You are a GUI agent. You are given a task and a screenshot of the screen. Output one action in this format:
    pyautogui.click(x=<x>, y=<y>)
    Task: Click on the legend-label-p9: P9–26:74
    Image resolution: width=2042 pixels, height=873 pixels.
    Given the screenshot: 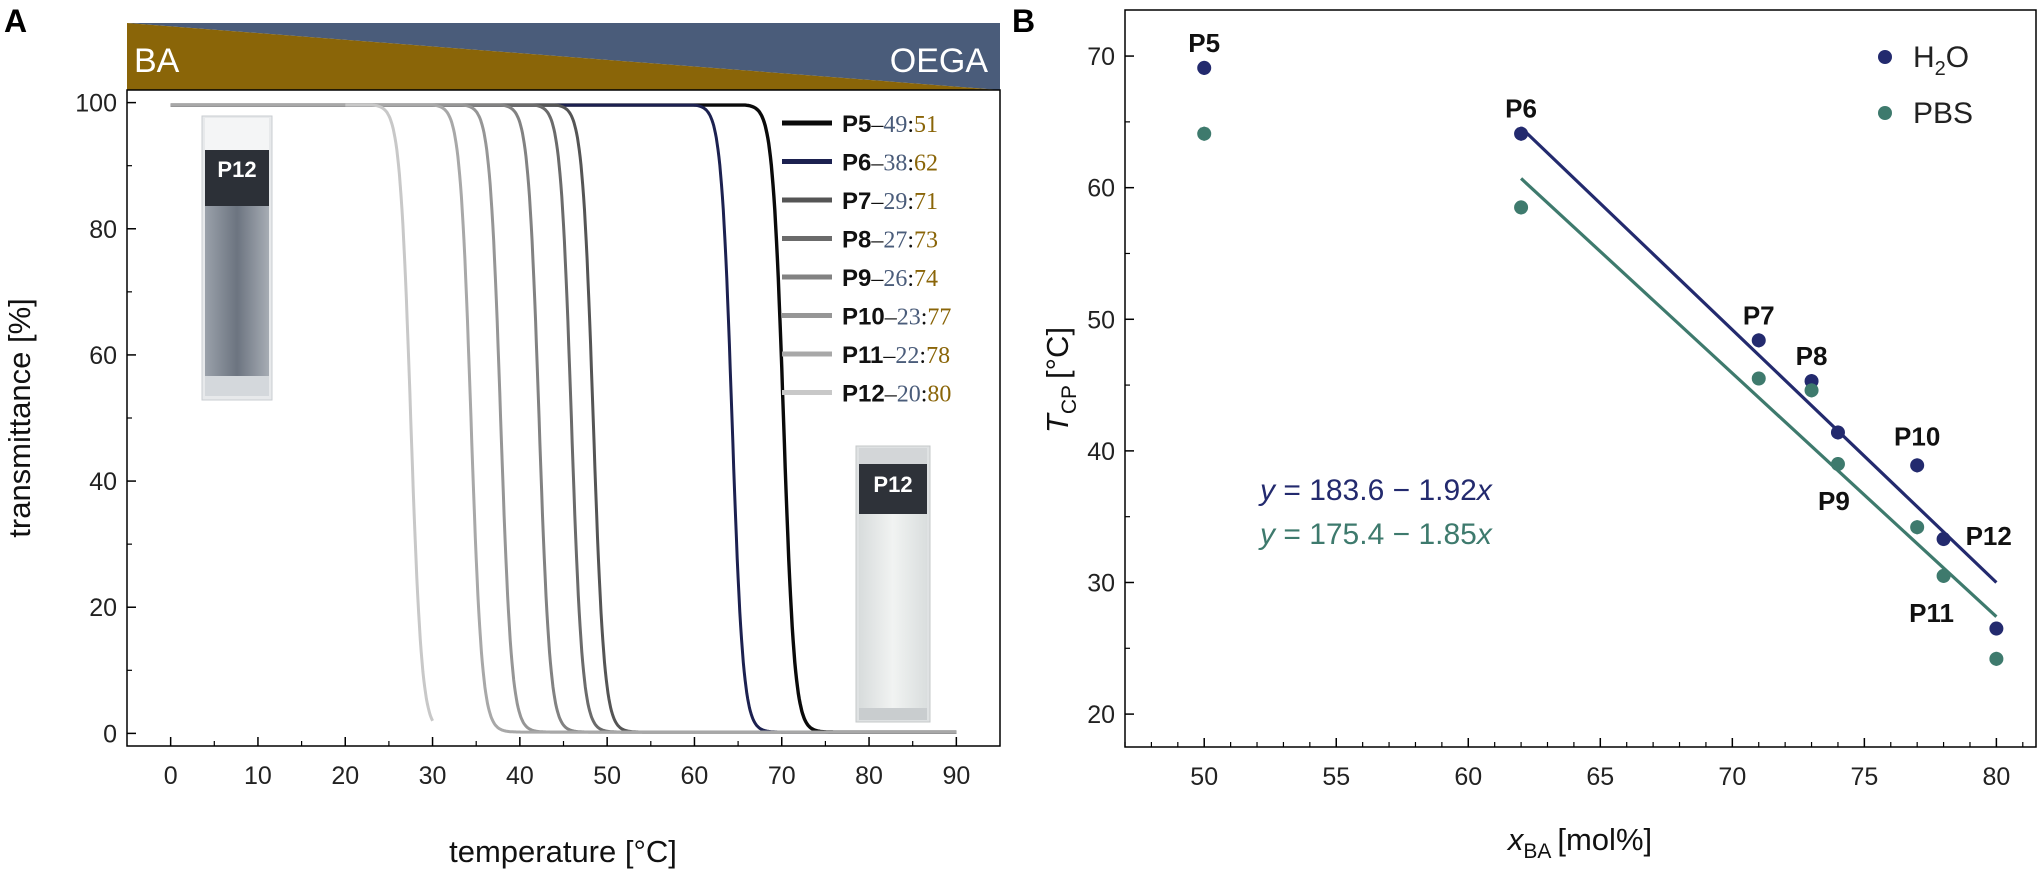 What is the action you would take?
    pyautogui.click(x=890, y=278)
    